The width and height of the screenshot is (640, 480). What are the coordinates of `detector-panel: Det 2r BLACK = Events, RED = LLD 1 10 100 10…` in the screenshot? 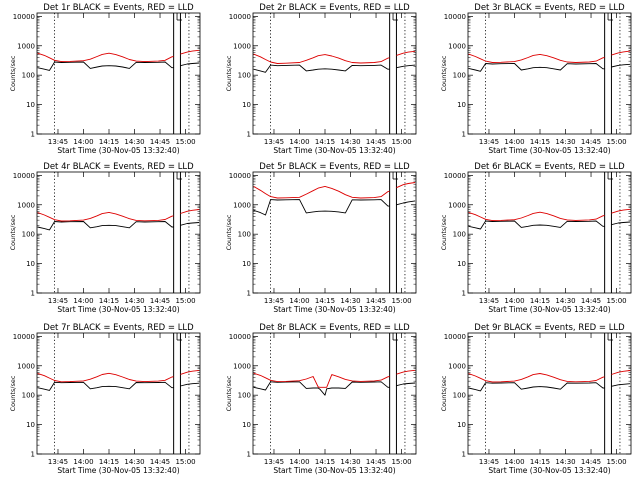 It's located at (321, 79).